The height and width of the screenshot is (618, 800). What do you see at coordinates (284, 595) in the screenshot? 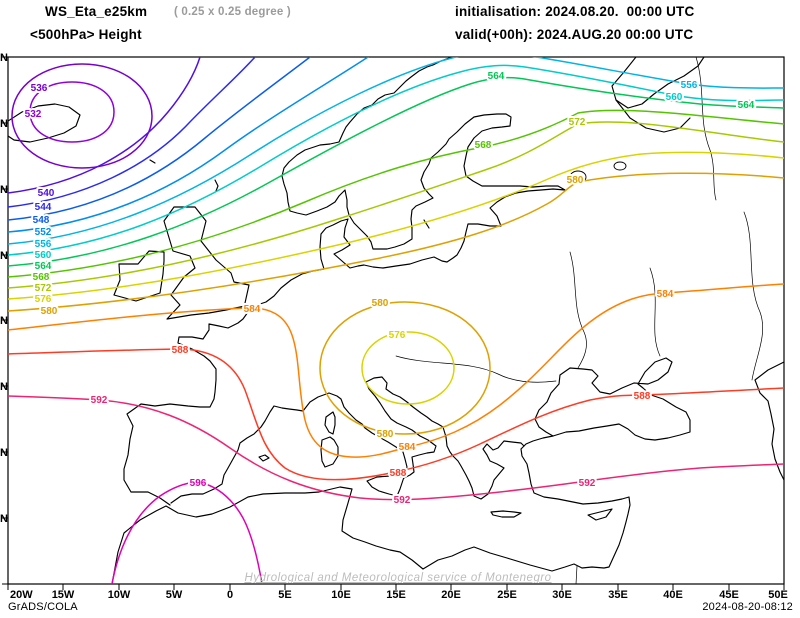
I see `x-axis-label: 5E` at bounding box center [284, 595].